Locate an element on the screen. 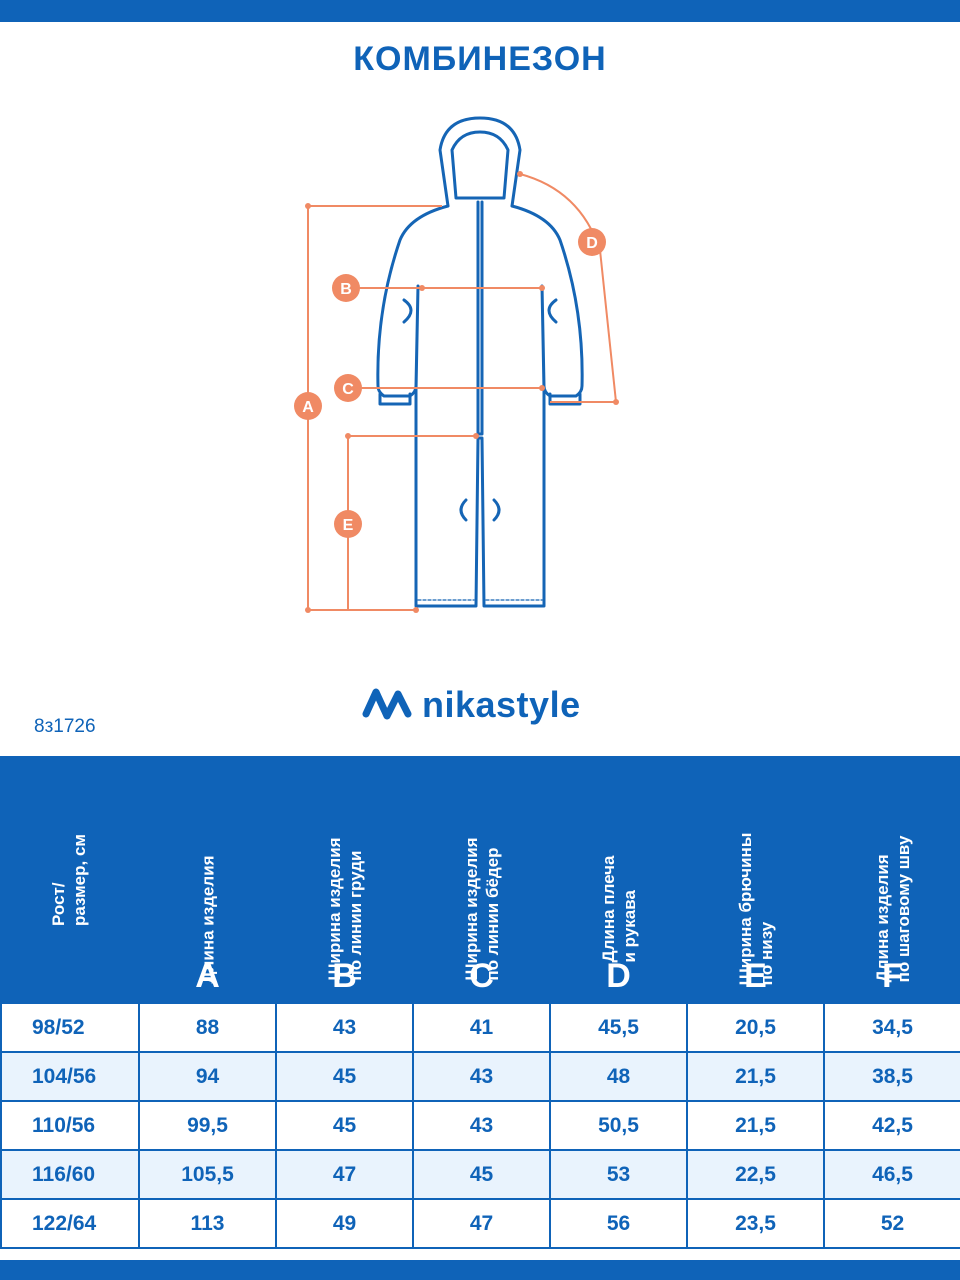  table-row: 110/56 99,5 45 43 50,5 21,5 42,5 is located at coordinates (480, 1125).